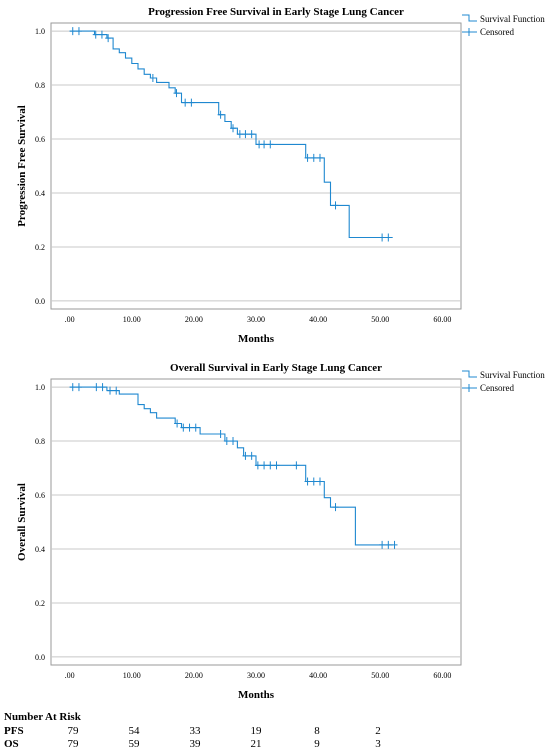 This screenshot has height=756, width=551. What do you see at coordinates (318, 675) in the screenshot?
I see `chart2-xtick-label: 40.00` at bounding box center [318, 675].